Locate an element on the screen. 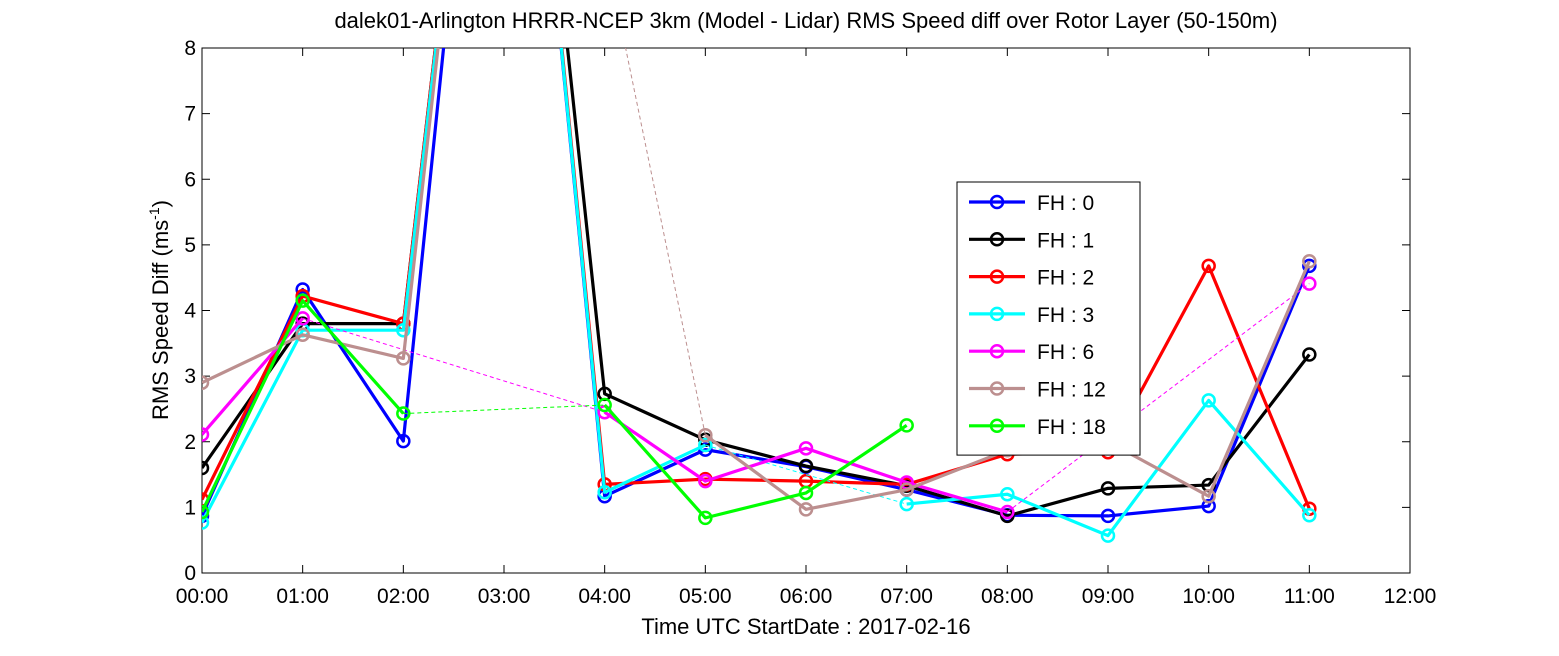 The width and height of the screenshot is (1559, 656). legend-entry: FH : 2 is located at coordinates (1031, 278).